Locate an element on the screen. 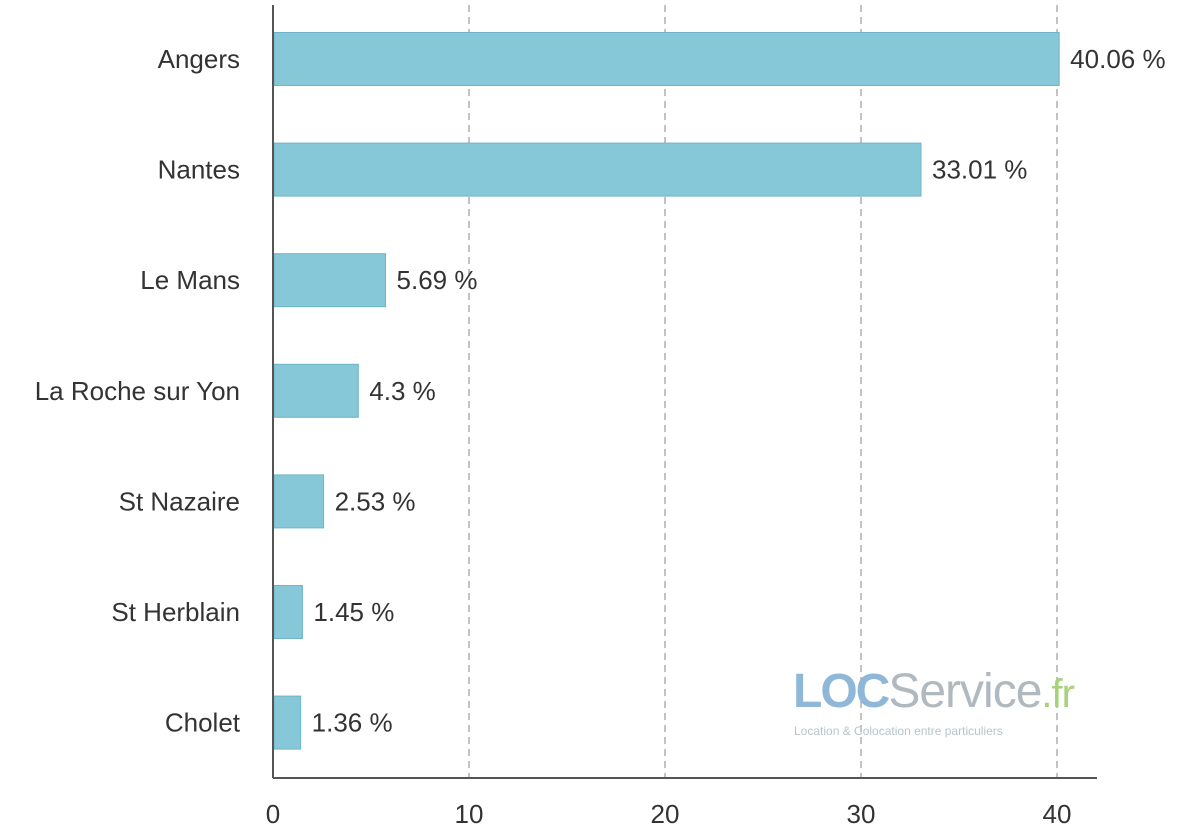  logo-service: Service is located at coordinates (965, 691).